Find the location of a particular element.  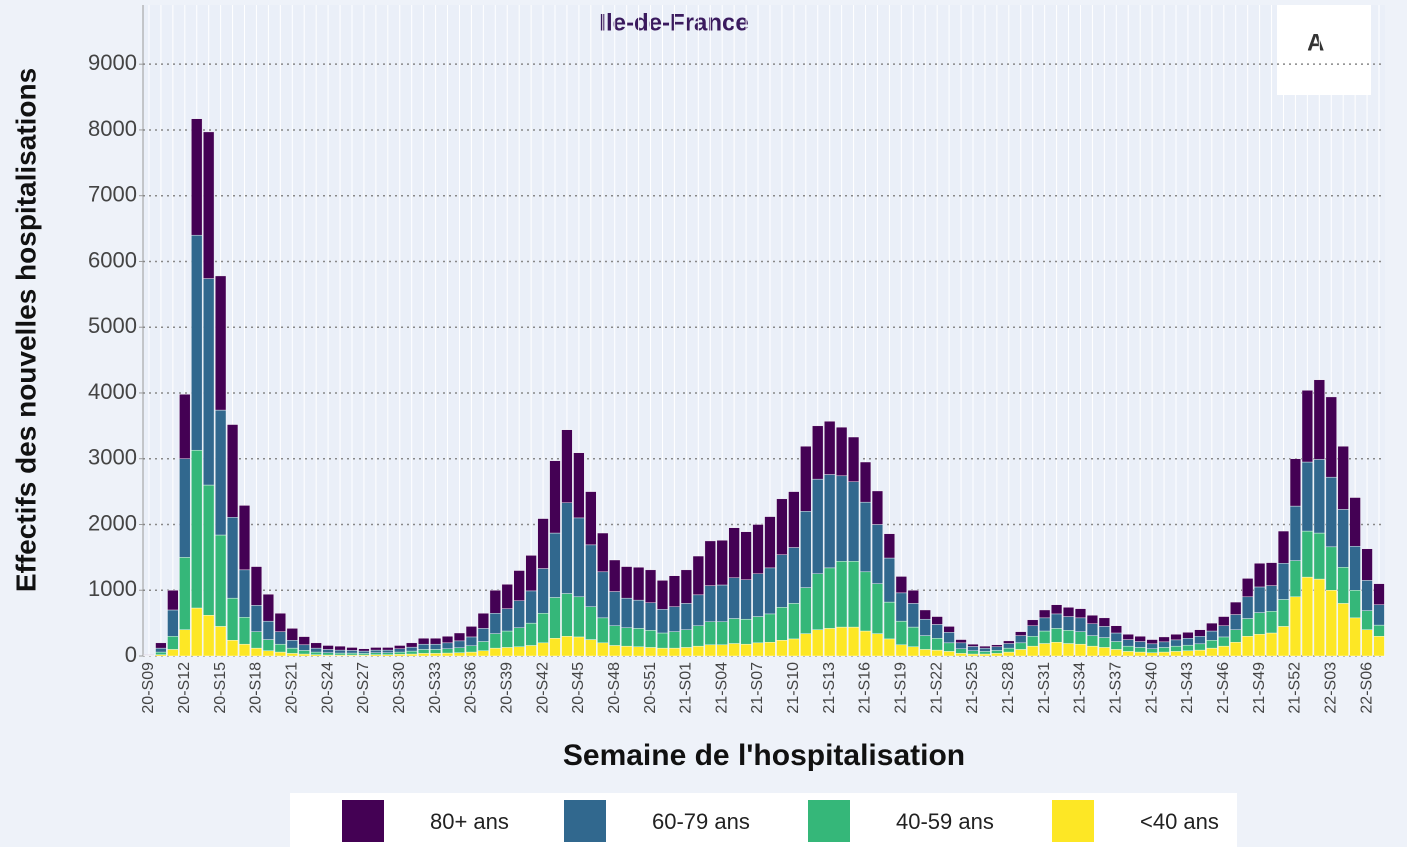

x-tick-label: 20-S12 is located at coordinates (184, 688).